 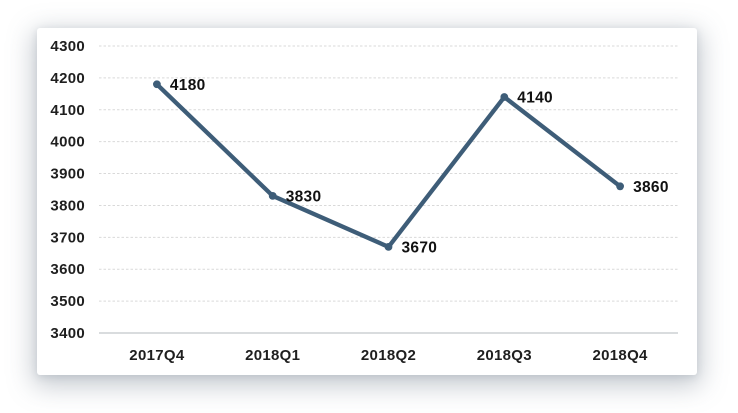 I want to click on x-axis-category-label: 2018Q3, so click(x=504, y=355).